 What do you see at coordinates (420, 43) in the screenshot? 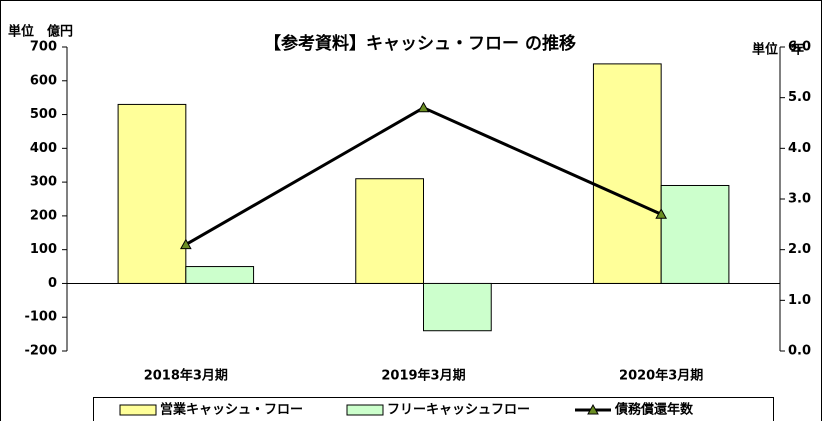
I see `chart-title: 【参考資料】キャッシュ・フロー の推移` at bounding box center [420, 43].